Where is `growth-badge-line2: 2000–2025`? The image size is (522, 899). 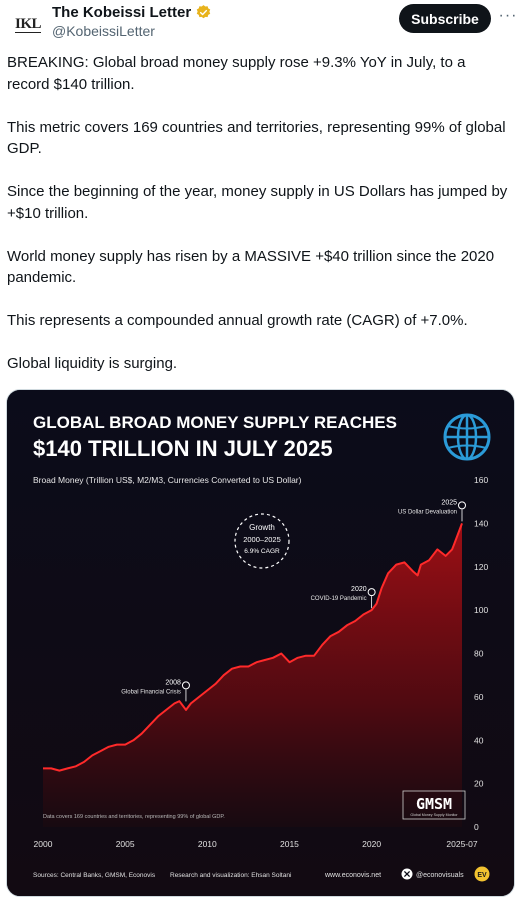 growth-badge-line2: 2000–2025 is located at coordinates (262, 539).